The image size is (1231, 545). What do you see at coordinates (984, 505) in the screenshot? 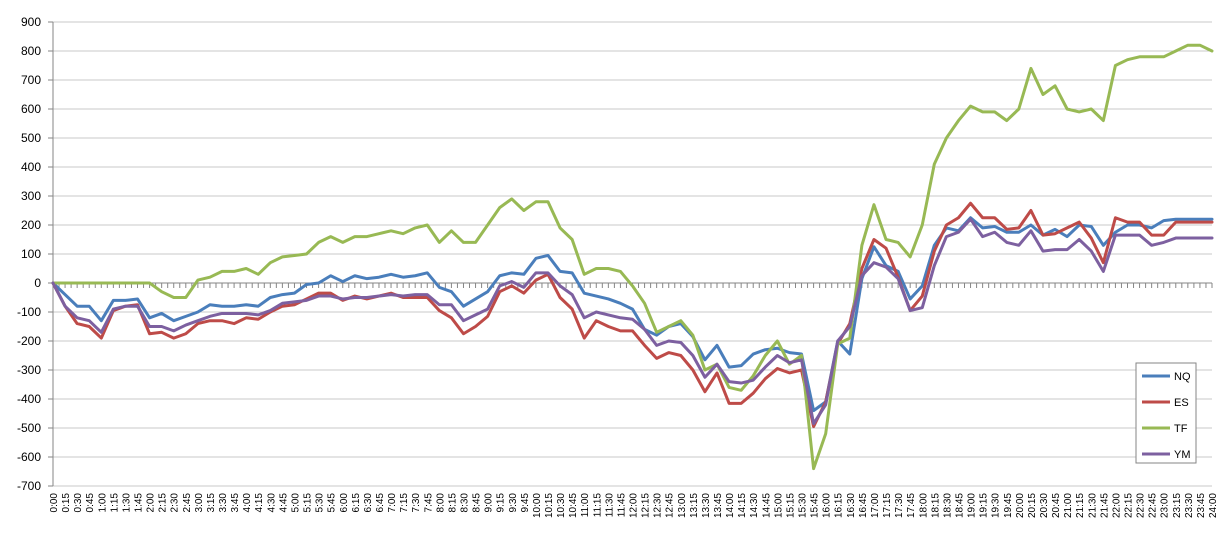
I see `x-tick-label: 19:15` at bounding box center [984, 505].